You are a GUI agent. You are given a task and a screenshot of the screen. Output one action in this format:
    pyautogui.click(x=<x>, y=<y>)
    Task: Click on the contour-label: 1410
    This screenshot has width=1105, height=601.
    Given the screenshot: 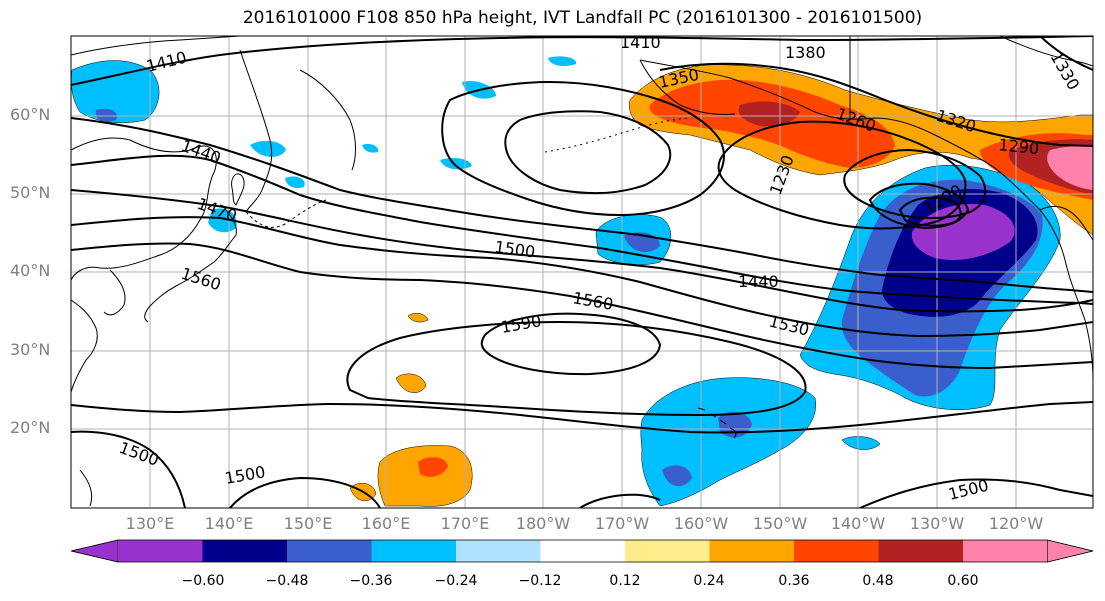 What is the action you would take?
    pyautogui.click(x=640, y=42)
    